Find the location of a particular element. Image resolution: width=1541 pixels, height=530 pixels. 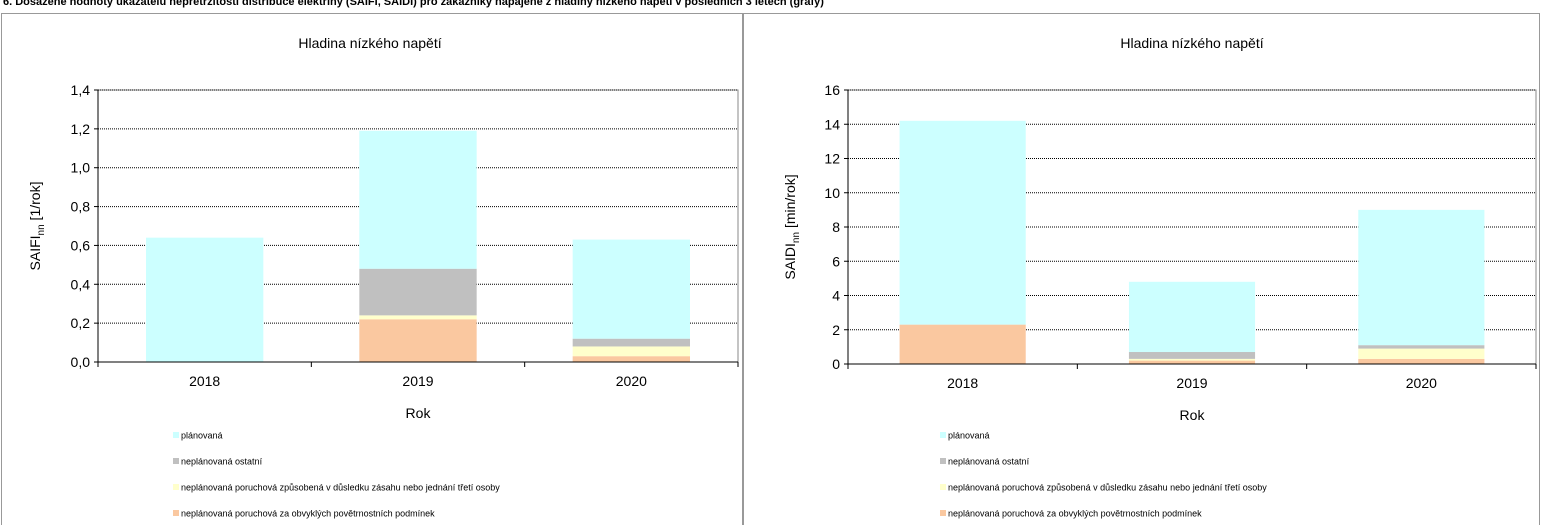

y-tick-label: 12 is located at coordinates (832, 159).